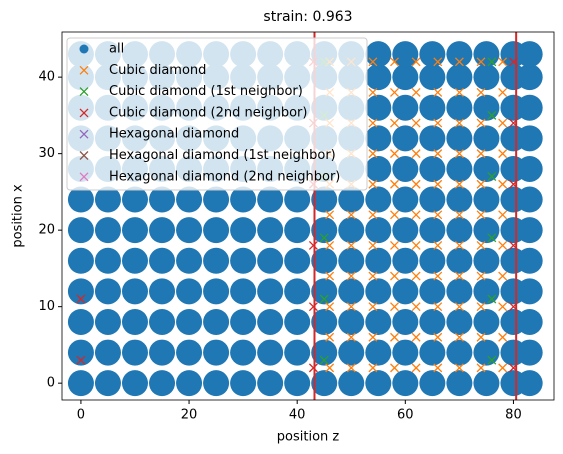 The width and height of the screenshot is (563, 454). Describe the element at coordinates (174, 134) in the screenshot. I see `legend-label: Hexagonal diamond` at that location.